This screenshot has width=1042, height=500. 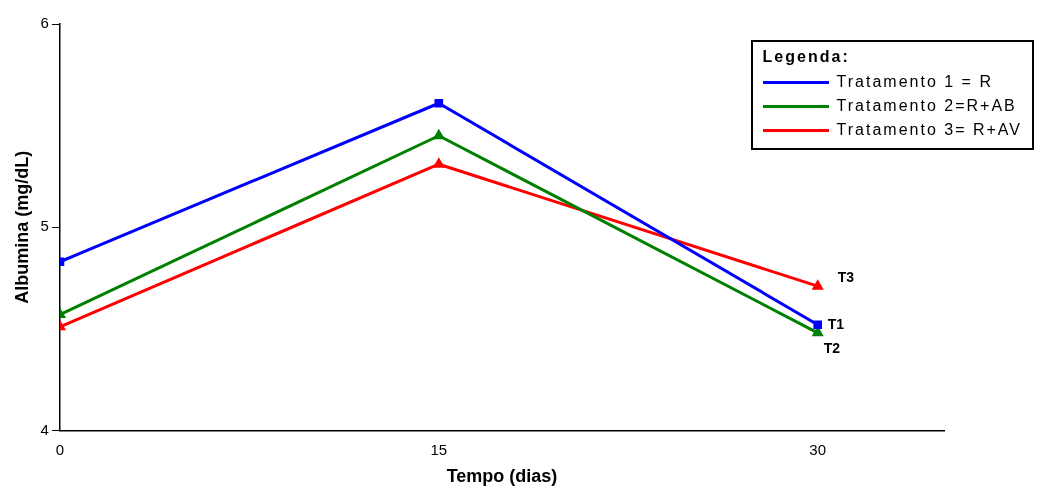 What do you see at coordinates (832, 347) in the screenshot?
I see `annotation: T2` at bounding box center [832, 347].